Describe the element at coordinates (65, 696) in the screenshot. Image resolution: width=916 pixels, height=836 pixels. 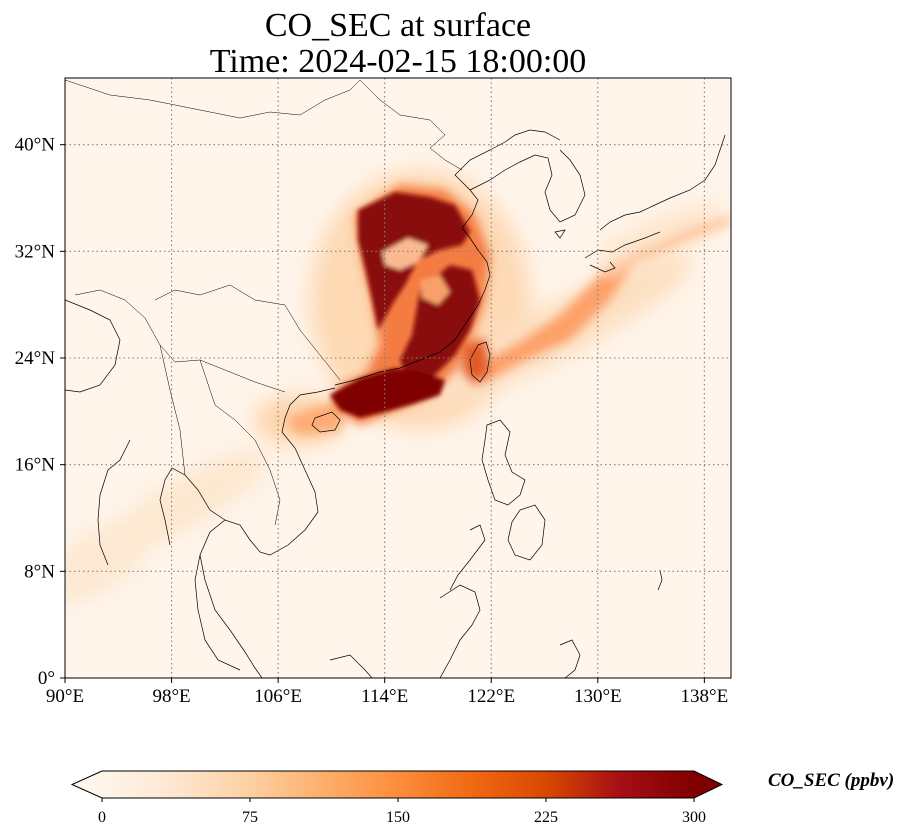
I see `lon-tick-label: 90°E` at that location.